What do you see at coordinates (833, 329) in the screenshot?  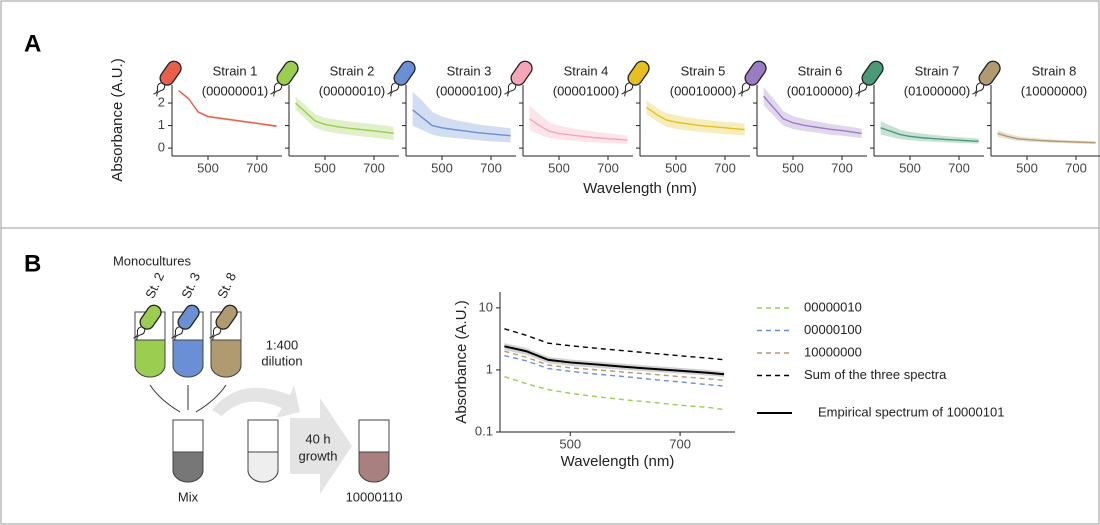 I see `legend-label: 00000100` at bounding box center [833, 329].